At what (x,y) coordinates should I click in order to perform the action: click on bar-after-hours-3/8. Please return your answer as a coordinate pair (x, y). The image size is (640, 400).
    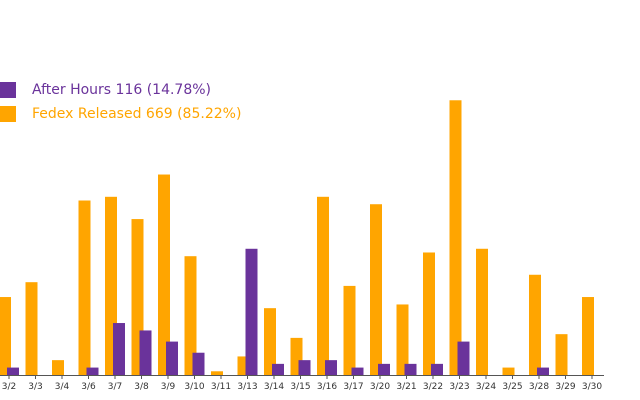
    Looking at the image, I should click on (145, 352).